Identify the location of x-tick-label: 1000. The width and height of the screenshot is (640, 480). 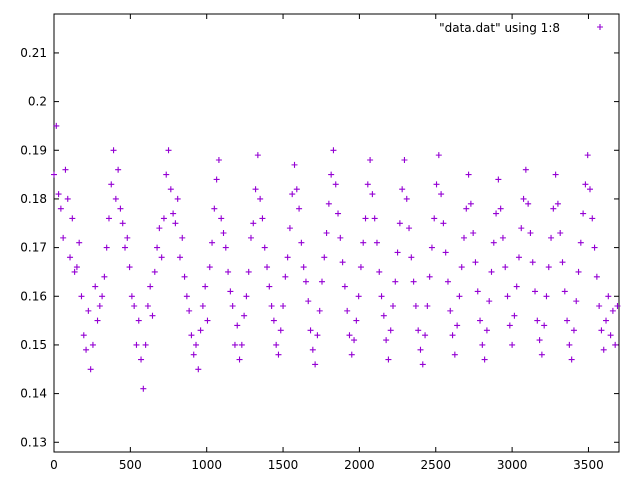
(206, 465).